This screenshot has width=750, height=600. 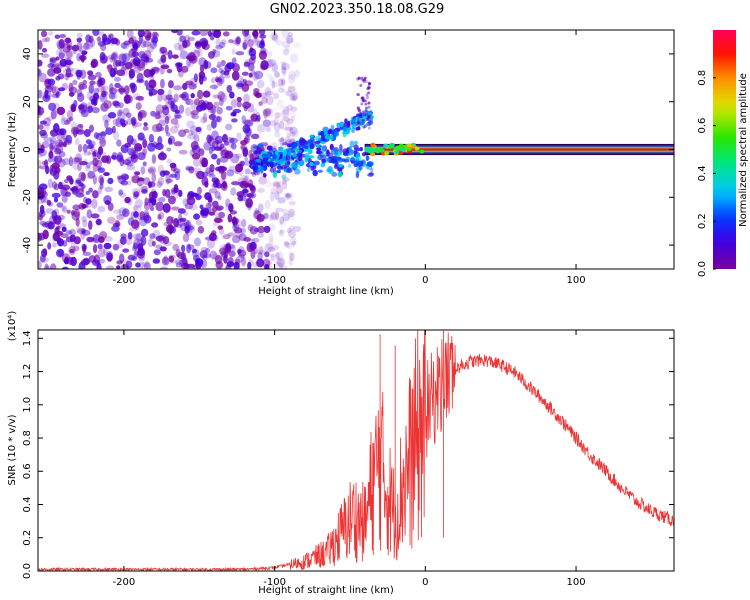 I want to click on tone-track-core, so click(x=527, y=149).